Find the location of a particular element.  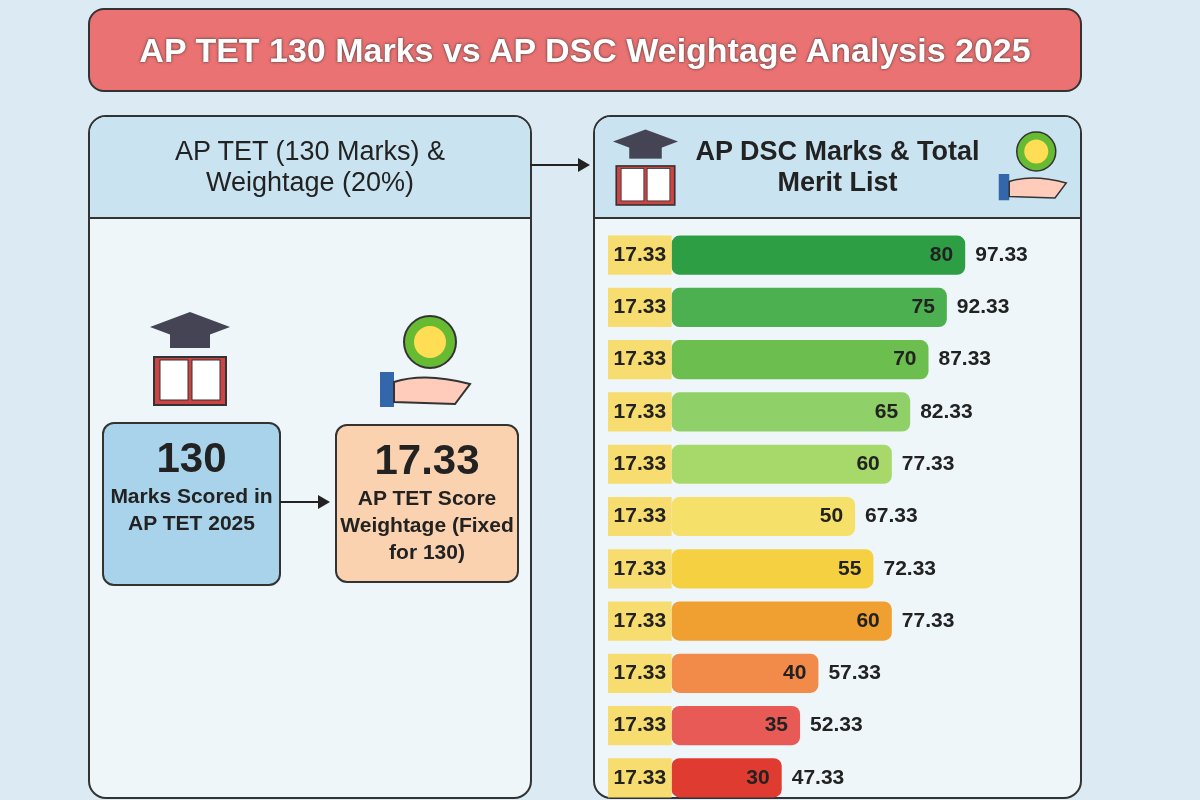

text: AP TET (130 Marks) & Weightage (20%) is located at coordinates (310, 168).